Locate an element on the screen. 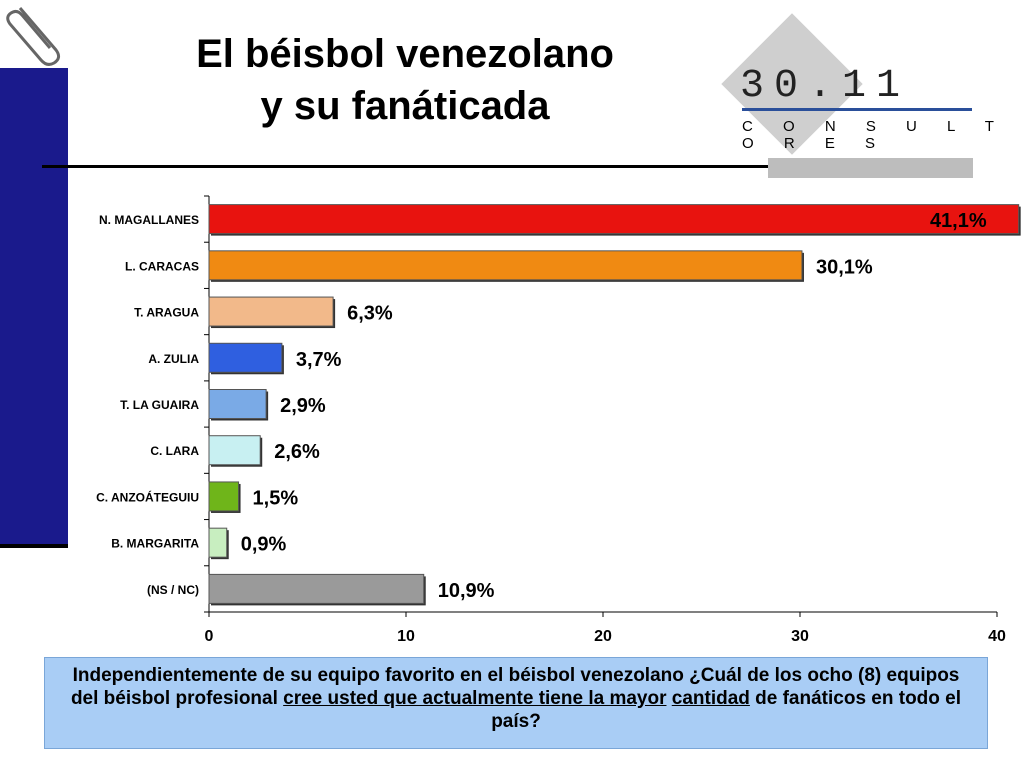 This screenshot has height=768, width=1024. data-label: 2,6% is located at coordinates (297, 452).